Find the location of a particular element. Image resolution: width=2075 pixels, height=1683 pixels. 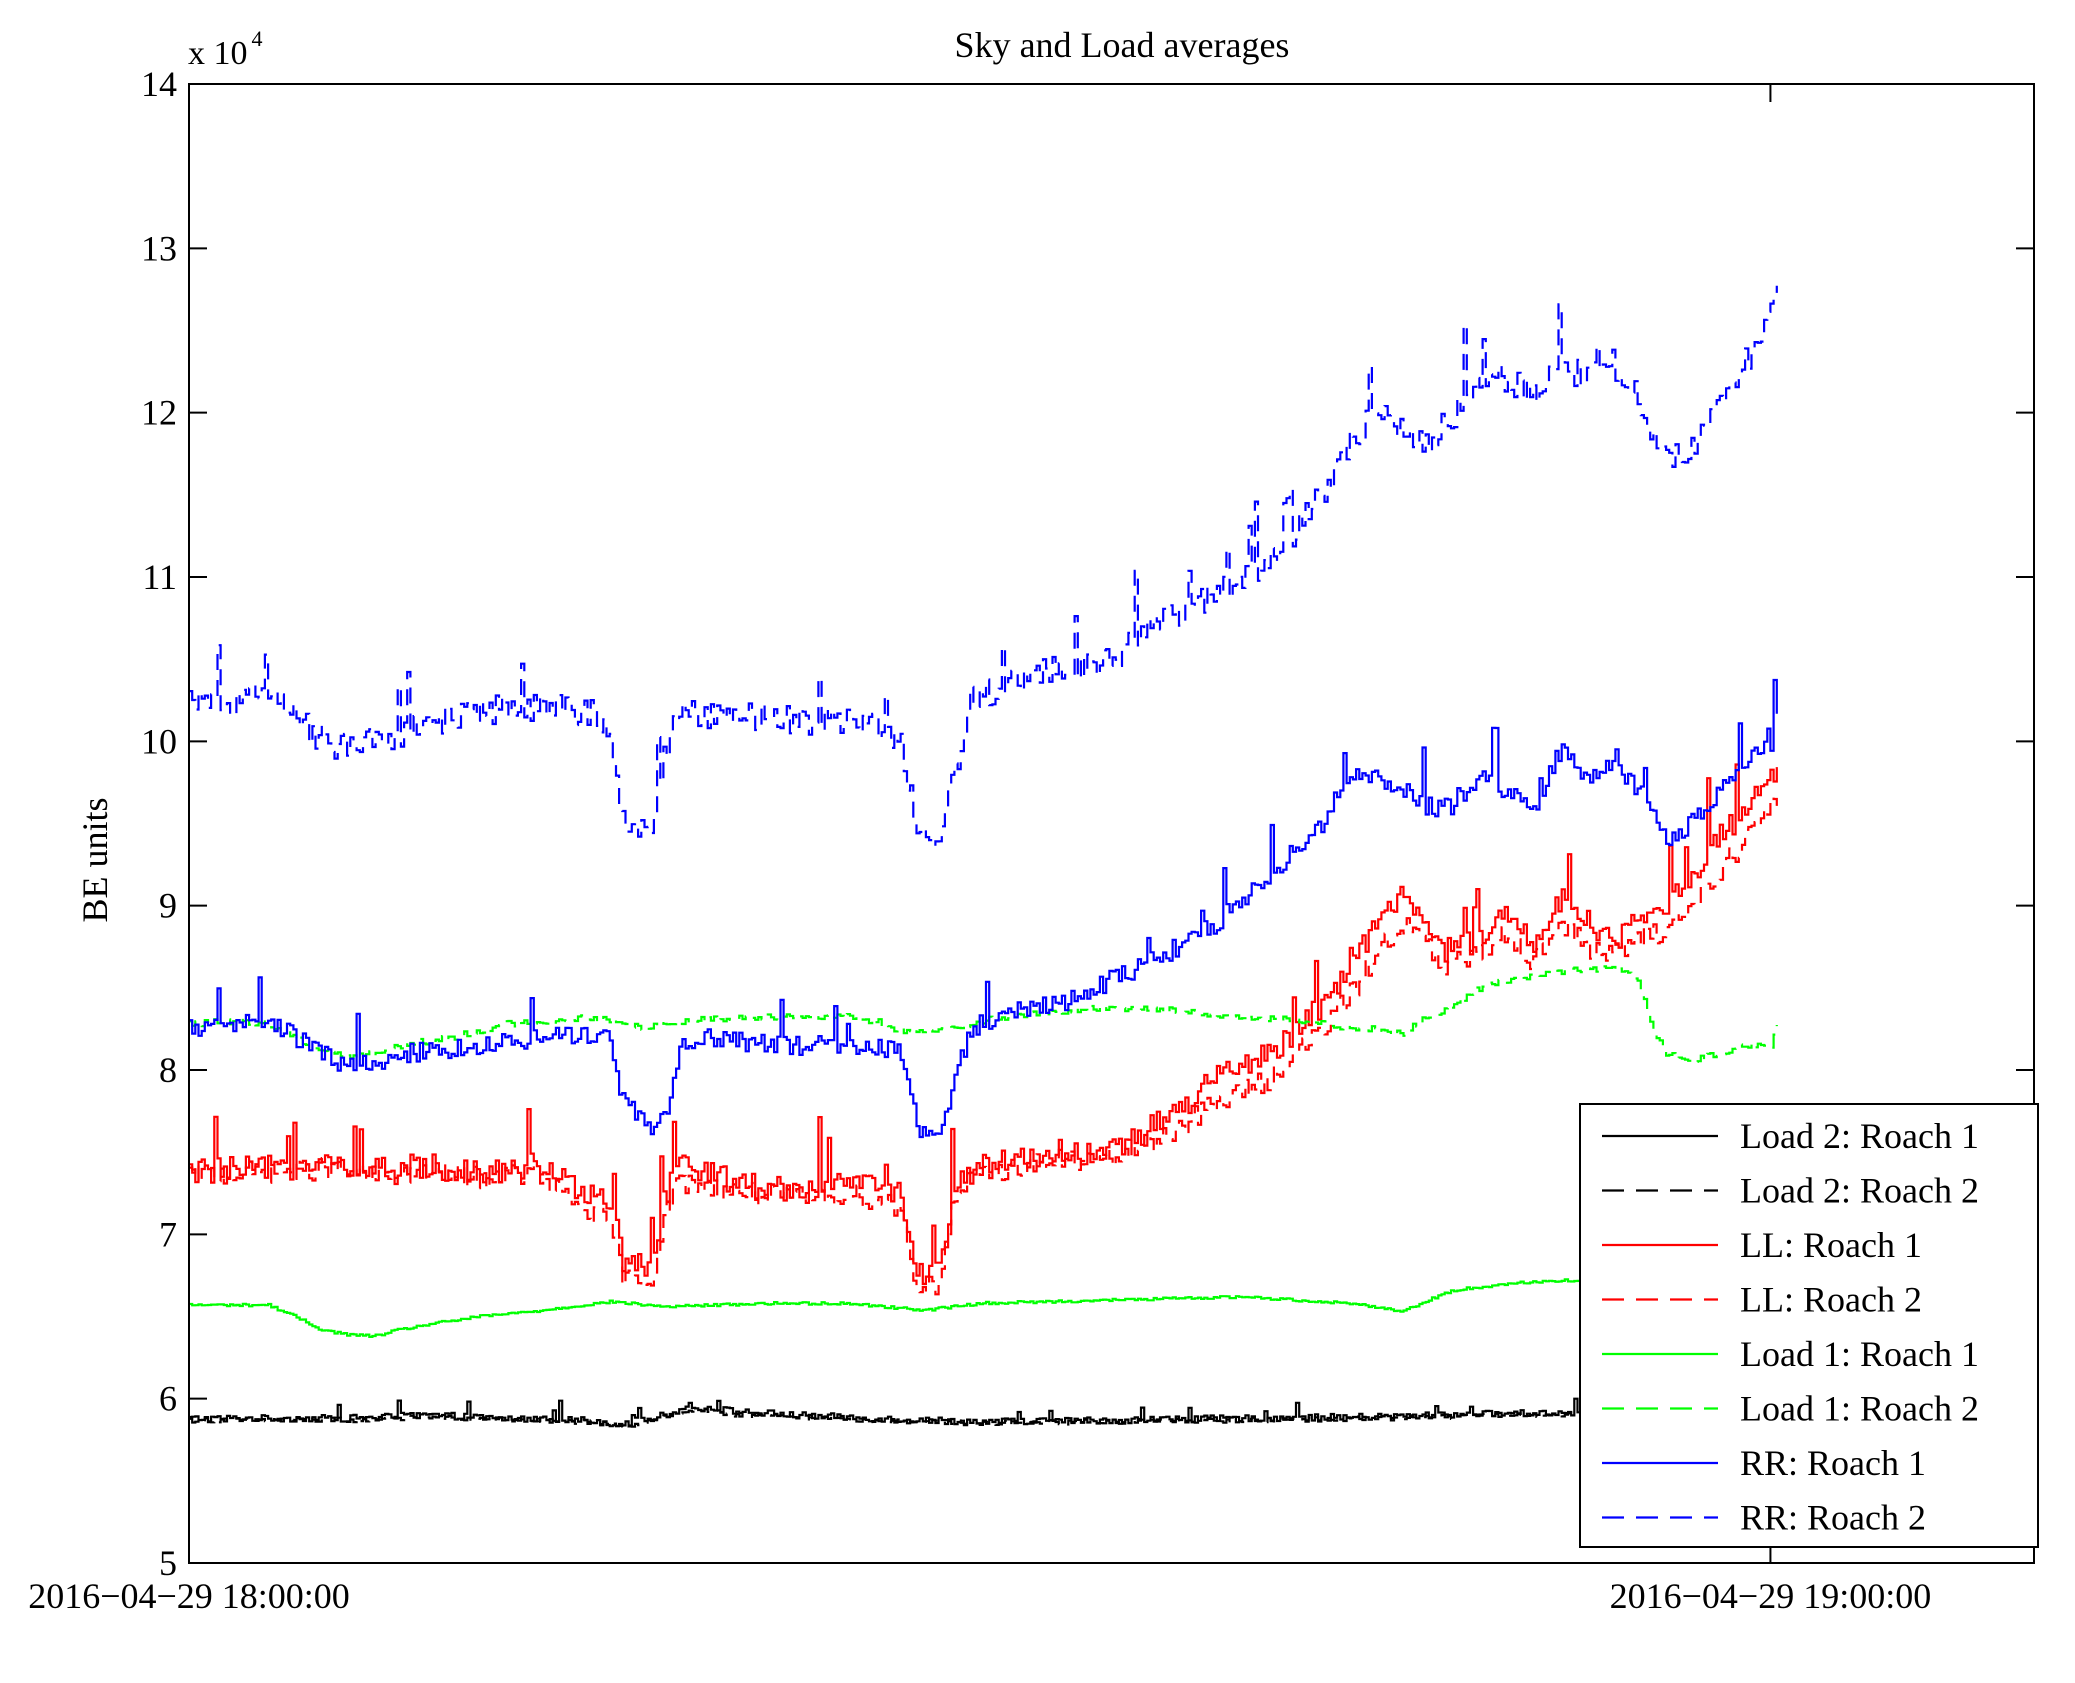

y-tick-label: 7 is located at coordinates (168, 1234).